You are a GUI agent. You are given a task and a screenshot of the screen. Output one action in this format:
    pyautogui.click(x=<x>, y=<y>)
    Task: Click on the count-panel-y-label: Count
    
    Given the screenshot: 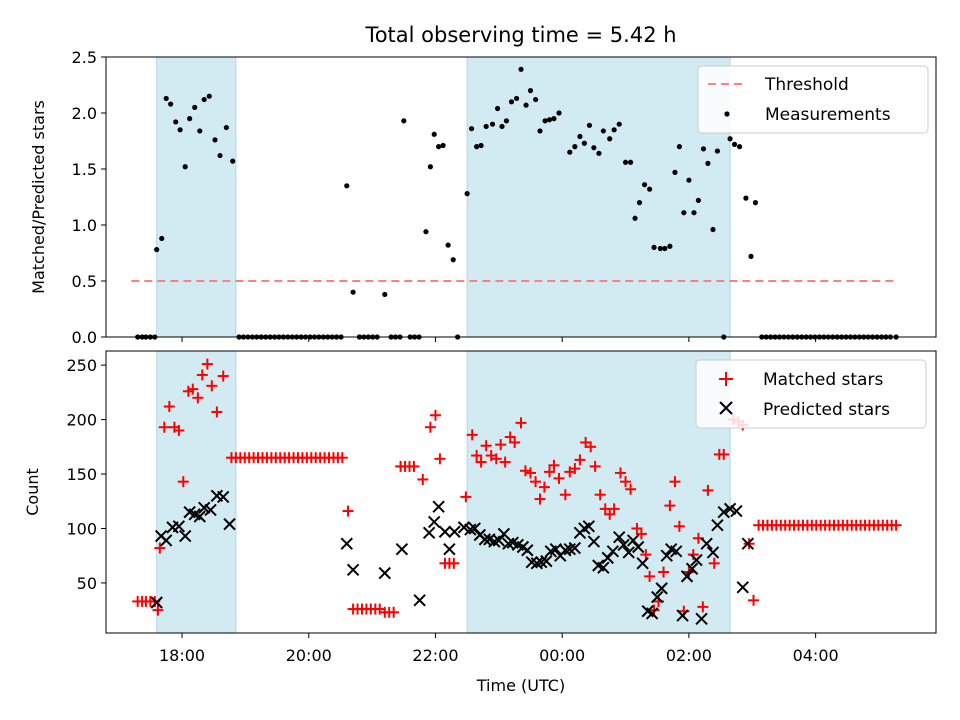 What is the action you would take?
    pyautogui.click(x=32, y=492)
    